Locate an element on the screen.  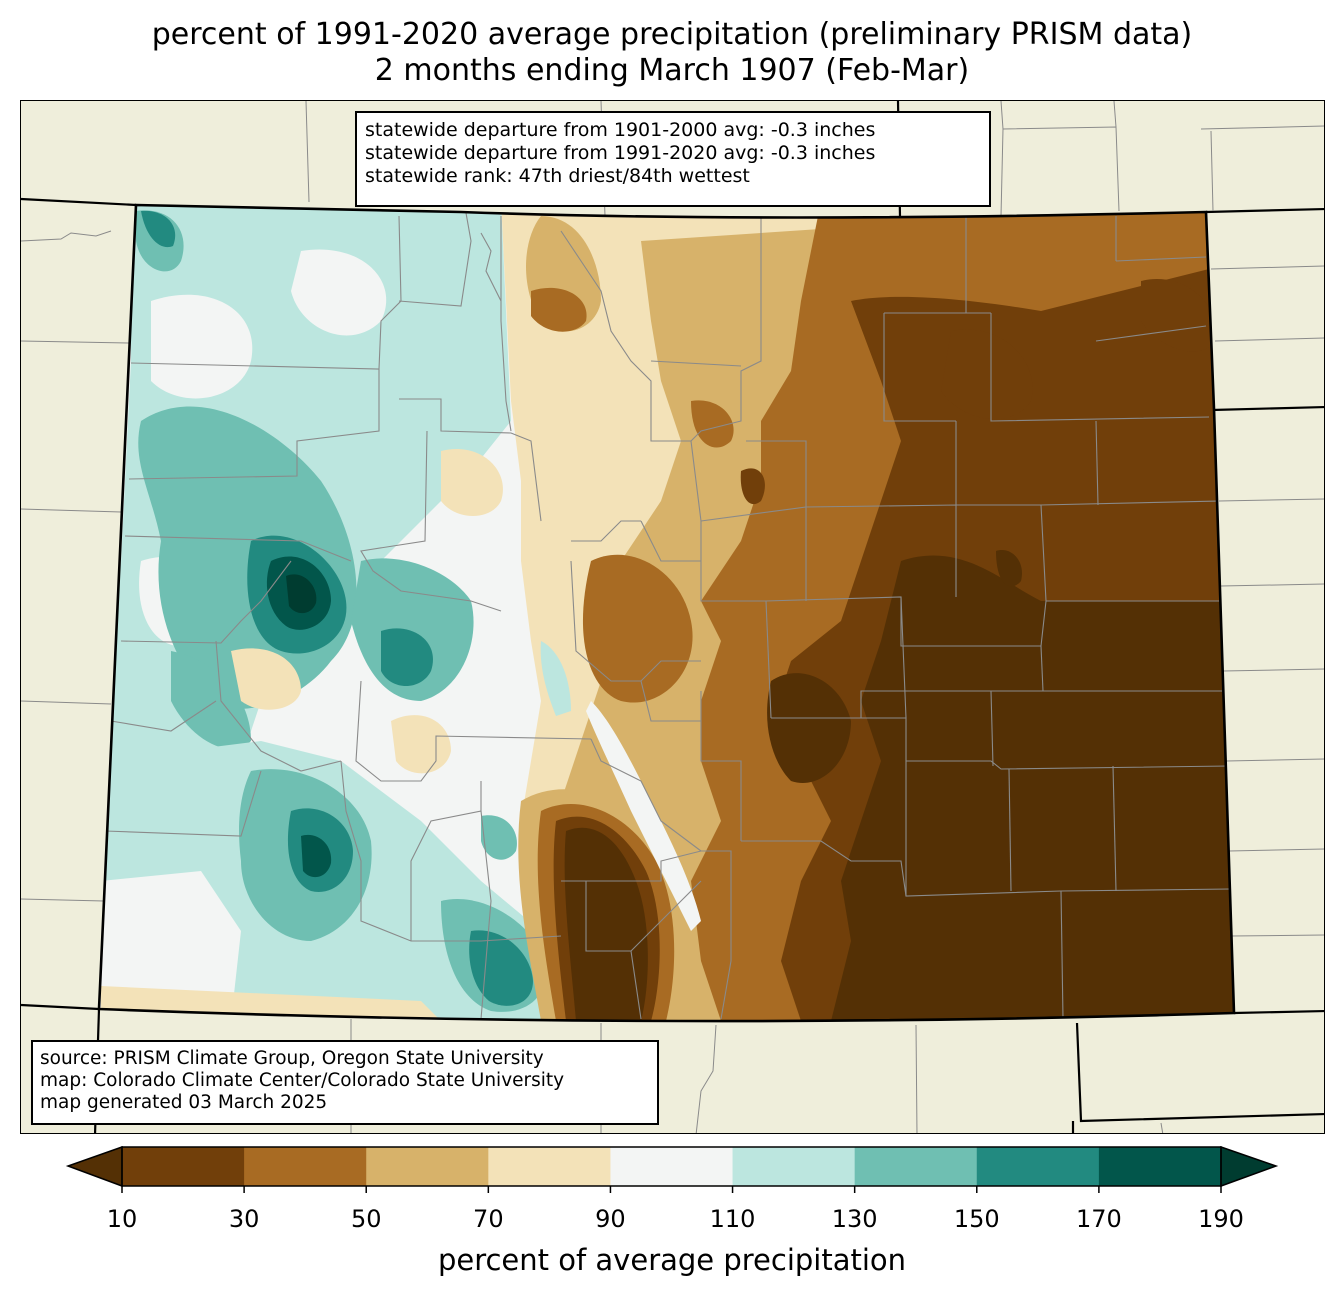
colorbar-frame is located at coordinates (671, 1166).